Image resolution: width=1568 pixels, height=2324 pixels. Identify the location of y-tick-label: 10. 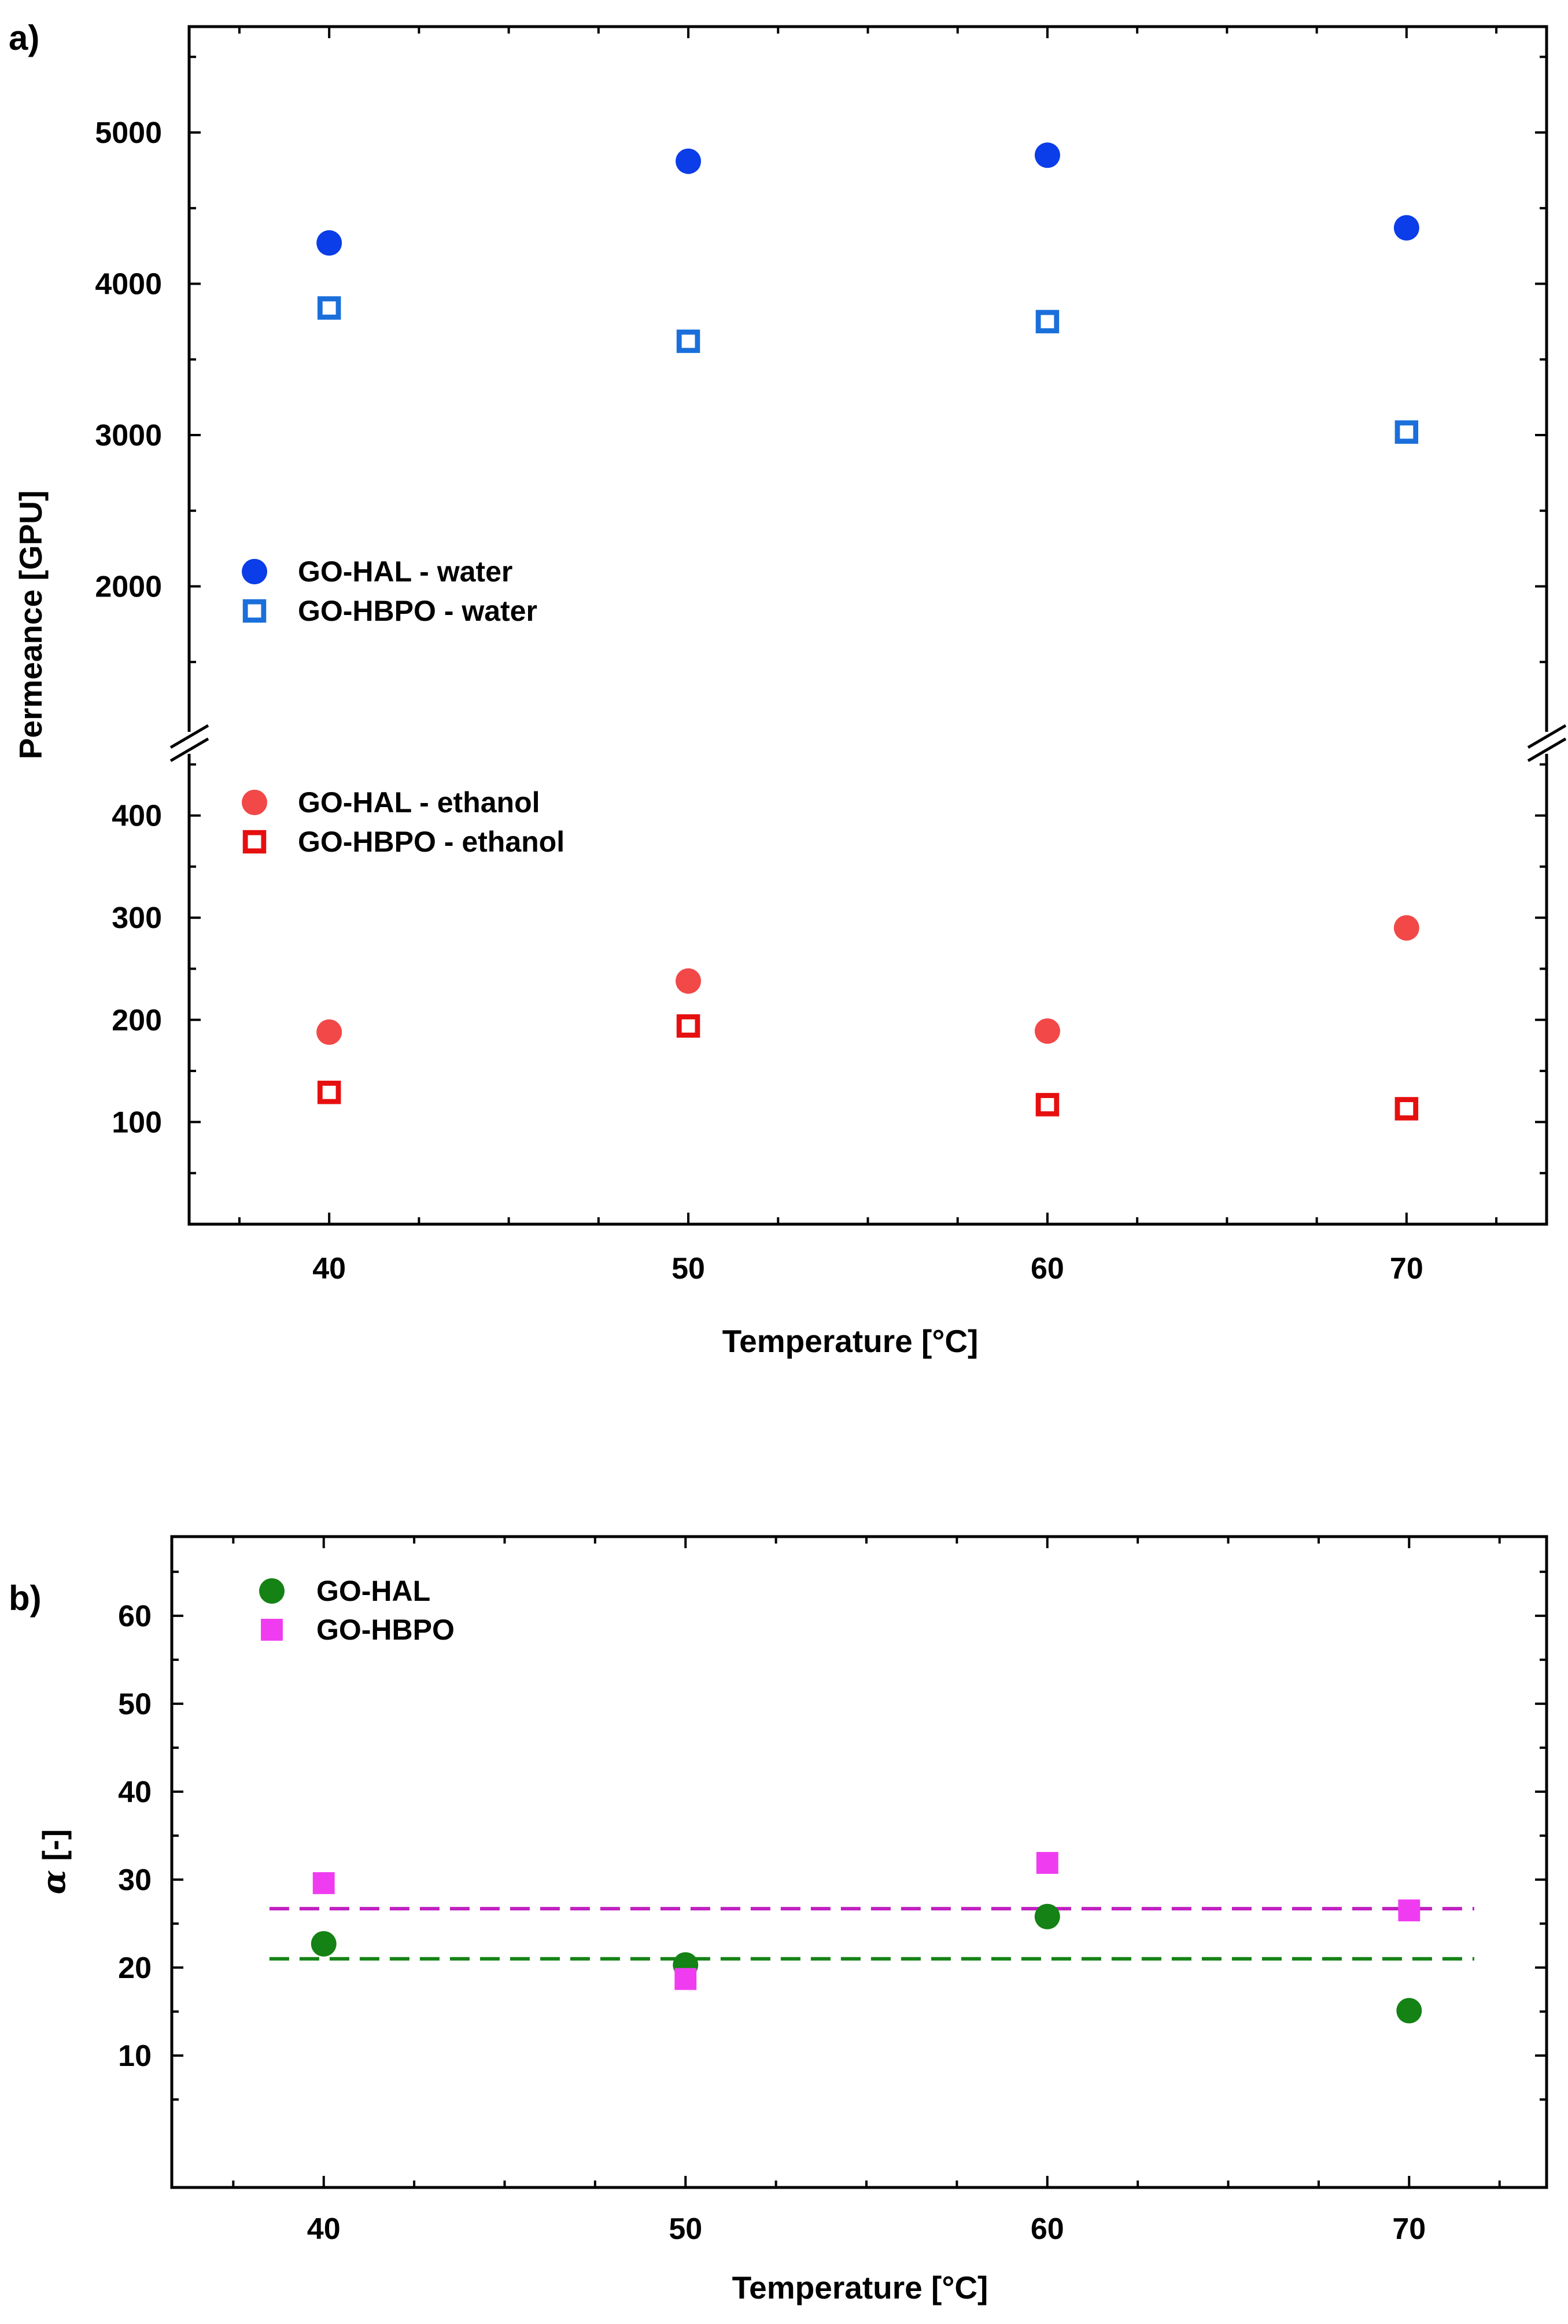
(135, 2056).